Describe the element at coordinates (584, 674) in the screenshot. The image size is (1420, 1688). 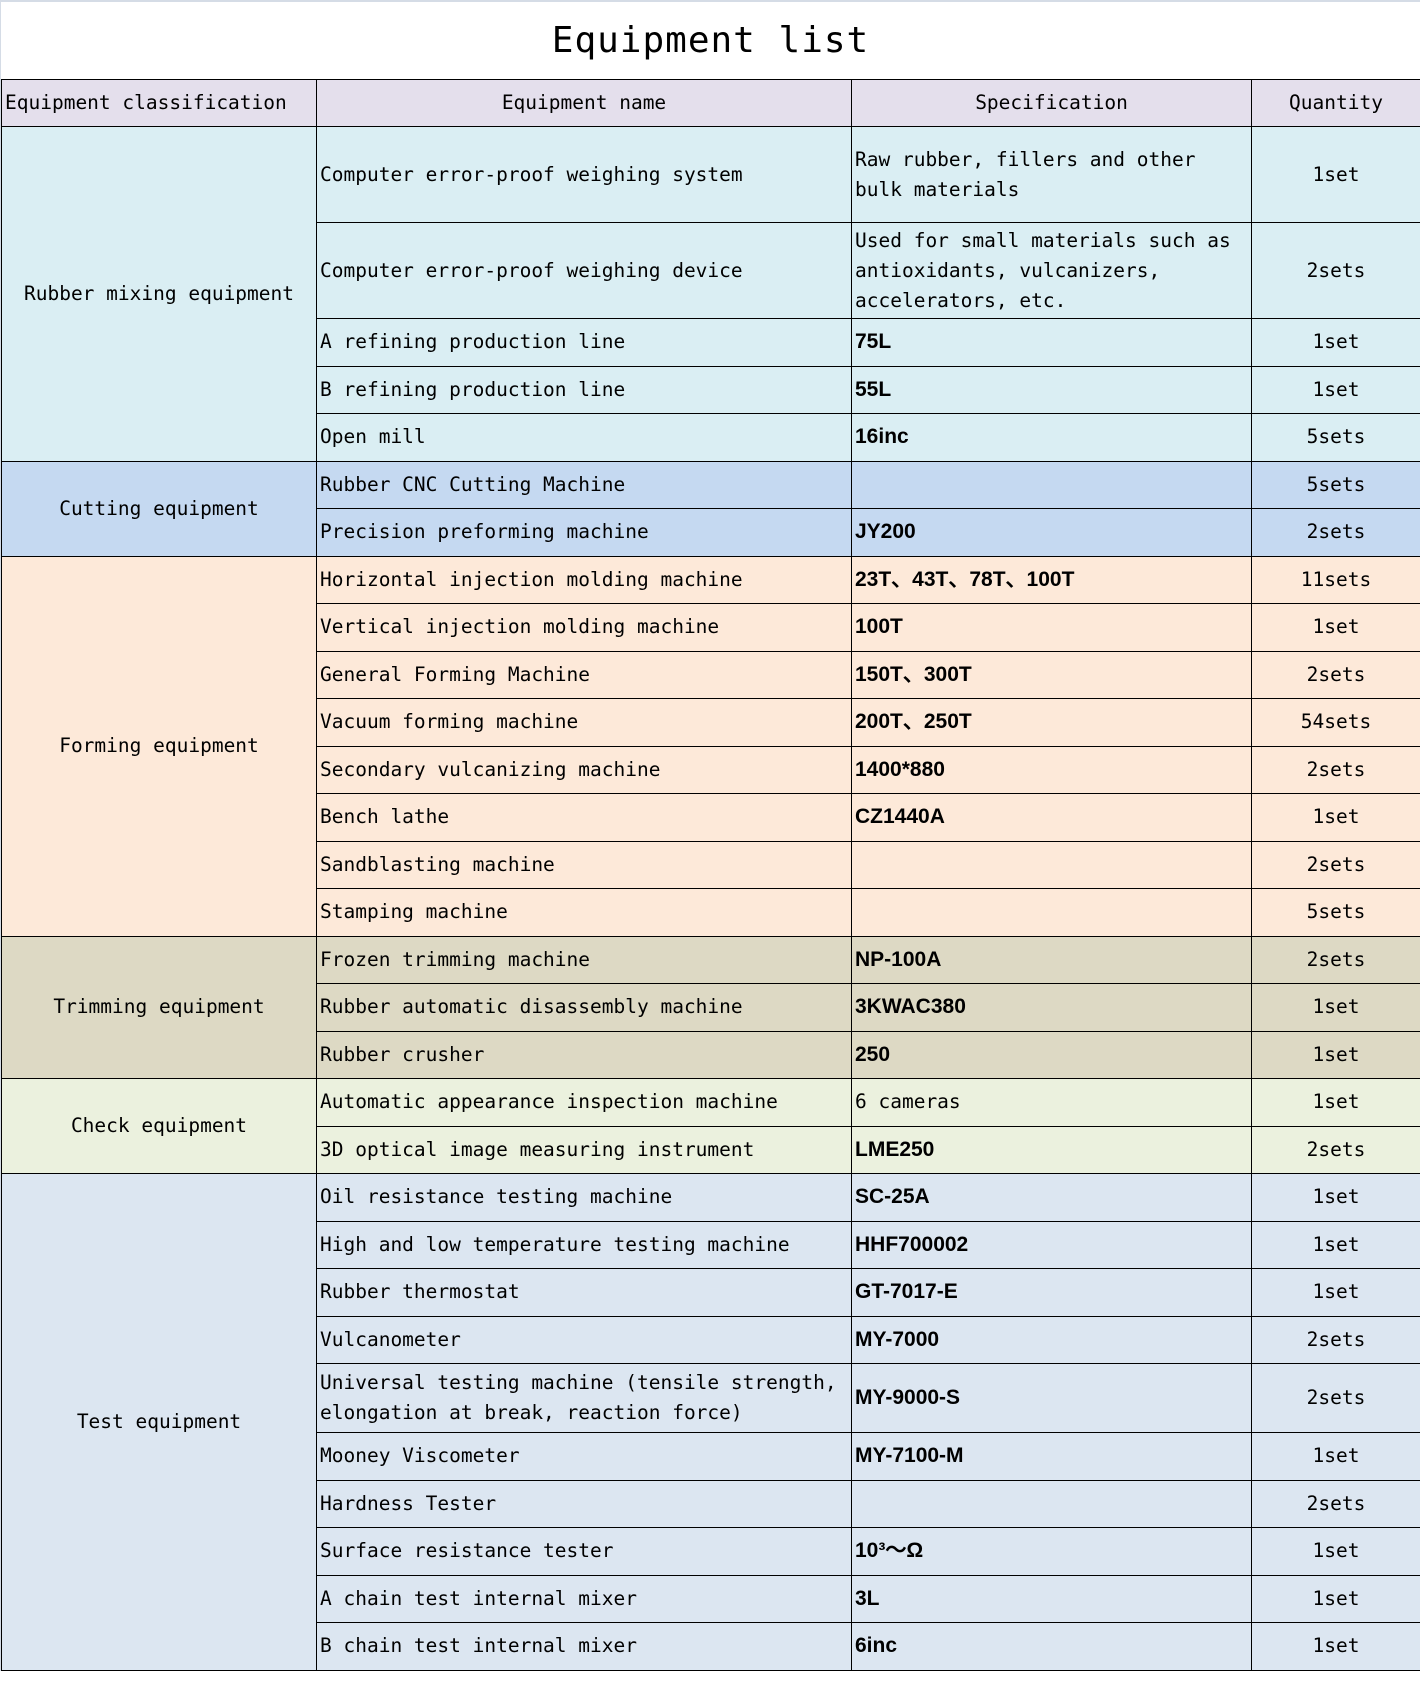
I see `equipment-name-cell: General Forming Machine` at that location.